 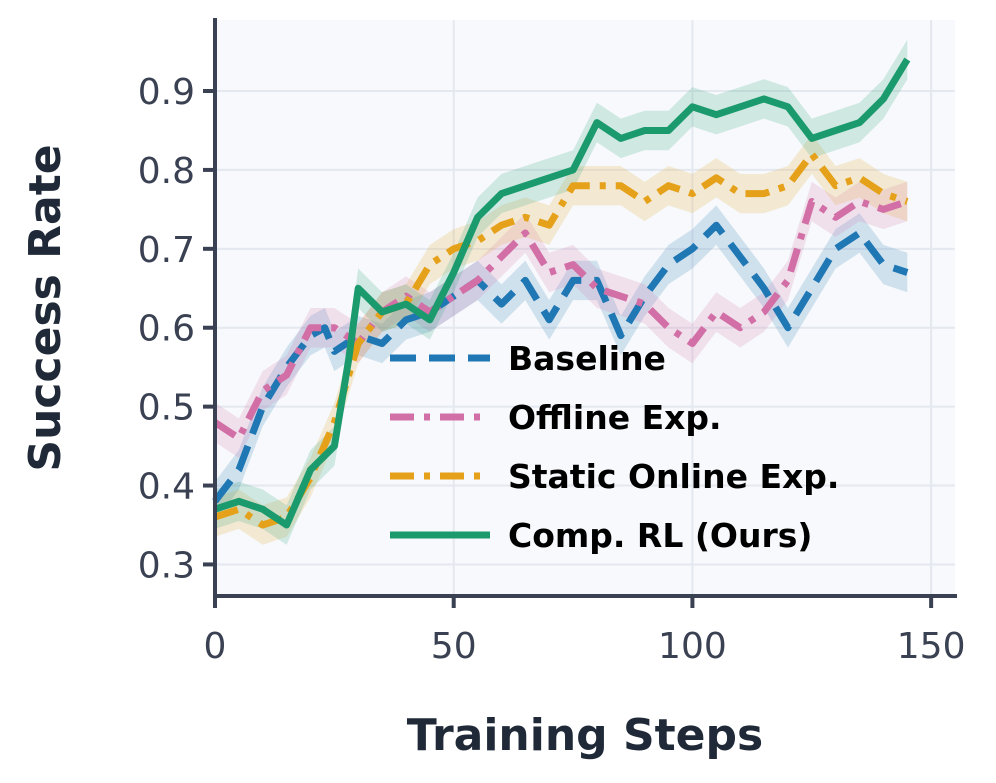 What do you see at coordinates (931, 646) in the screenshot?
I see `x-tick-label: 150` at bounding box center [931, 646].